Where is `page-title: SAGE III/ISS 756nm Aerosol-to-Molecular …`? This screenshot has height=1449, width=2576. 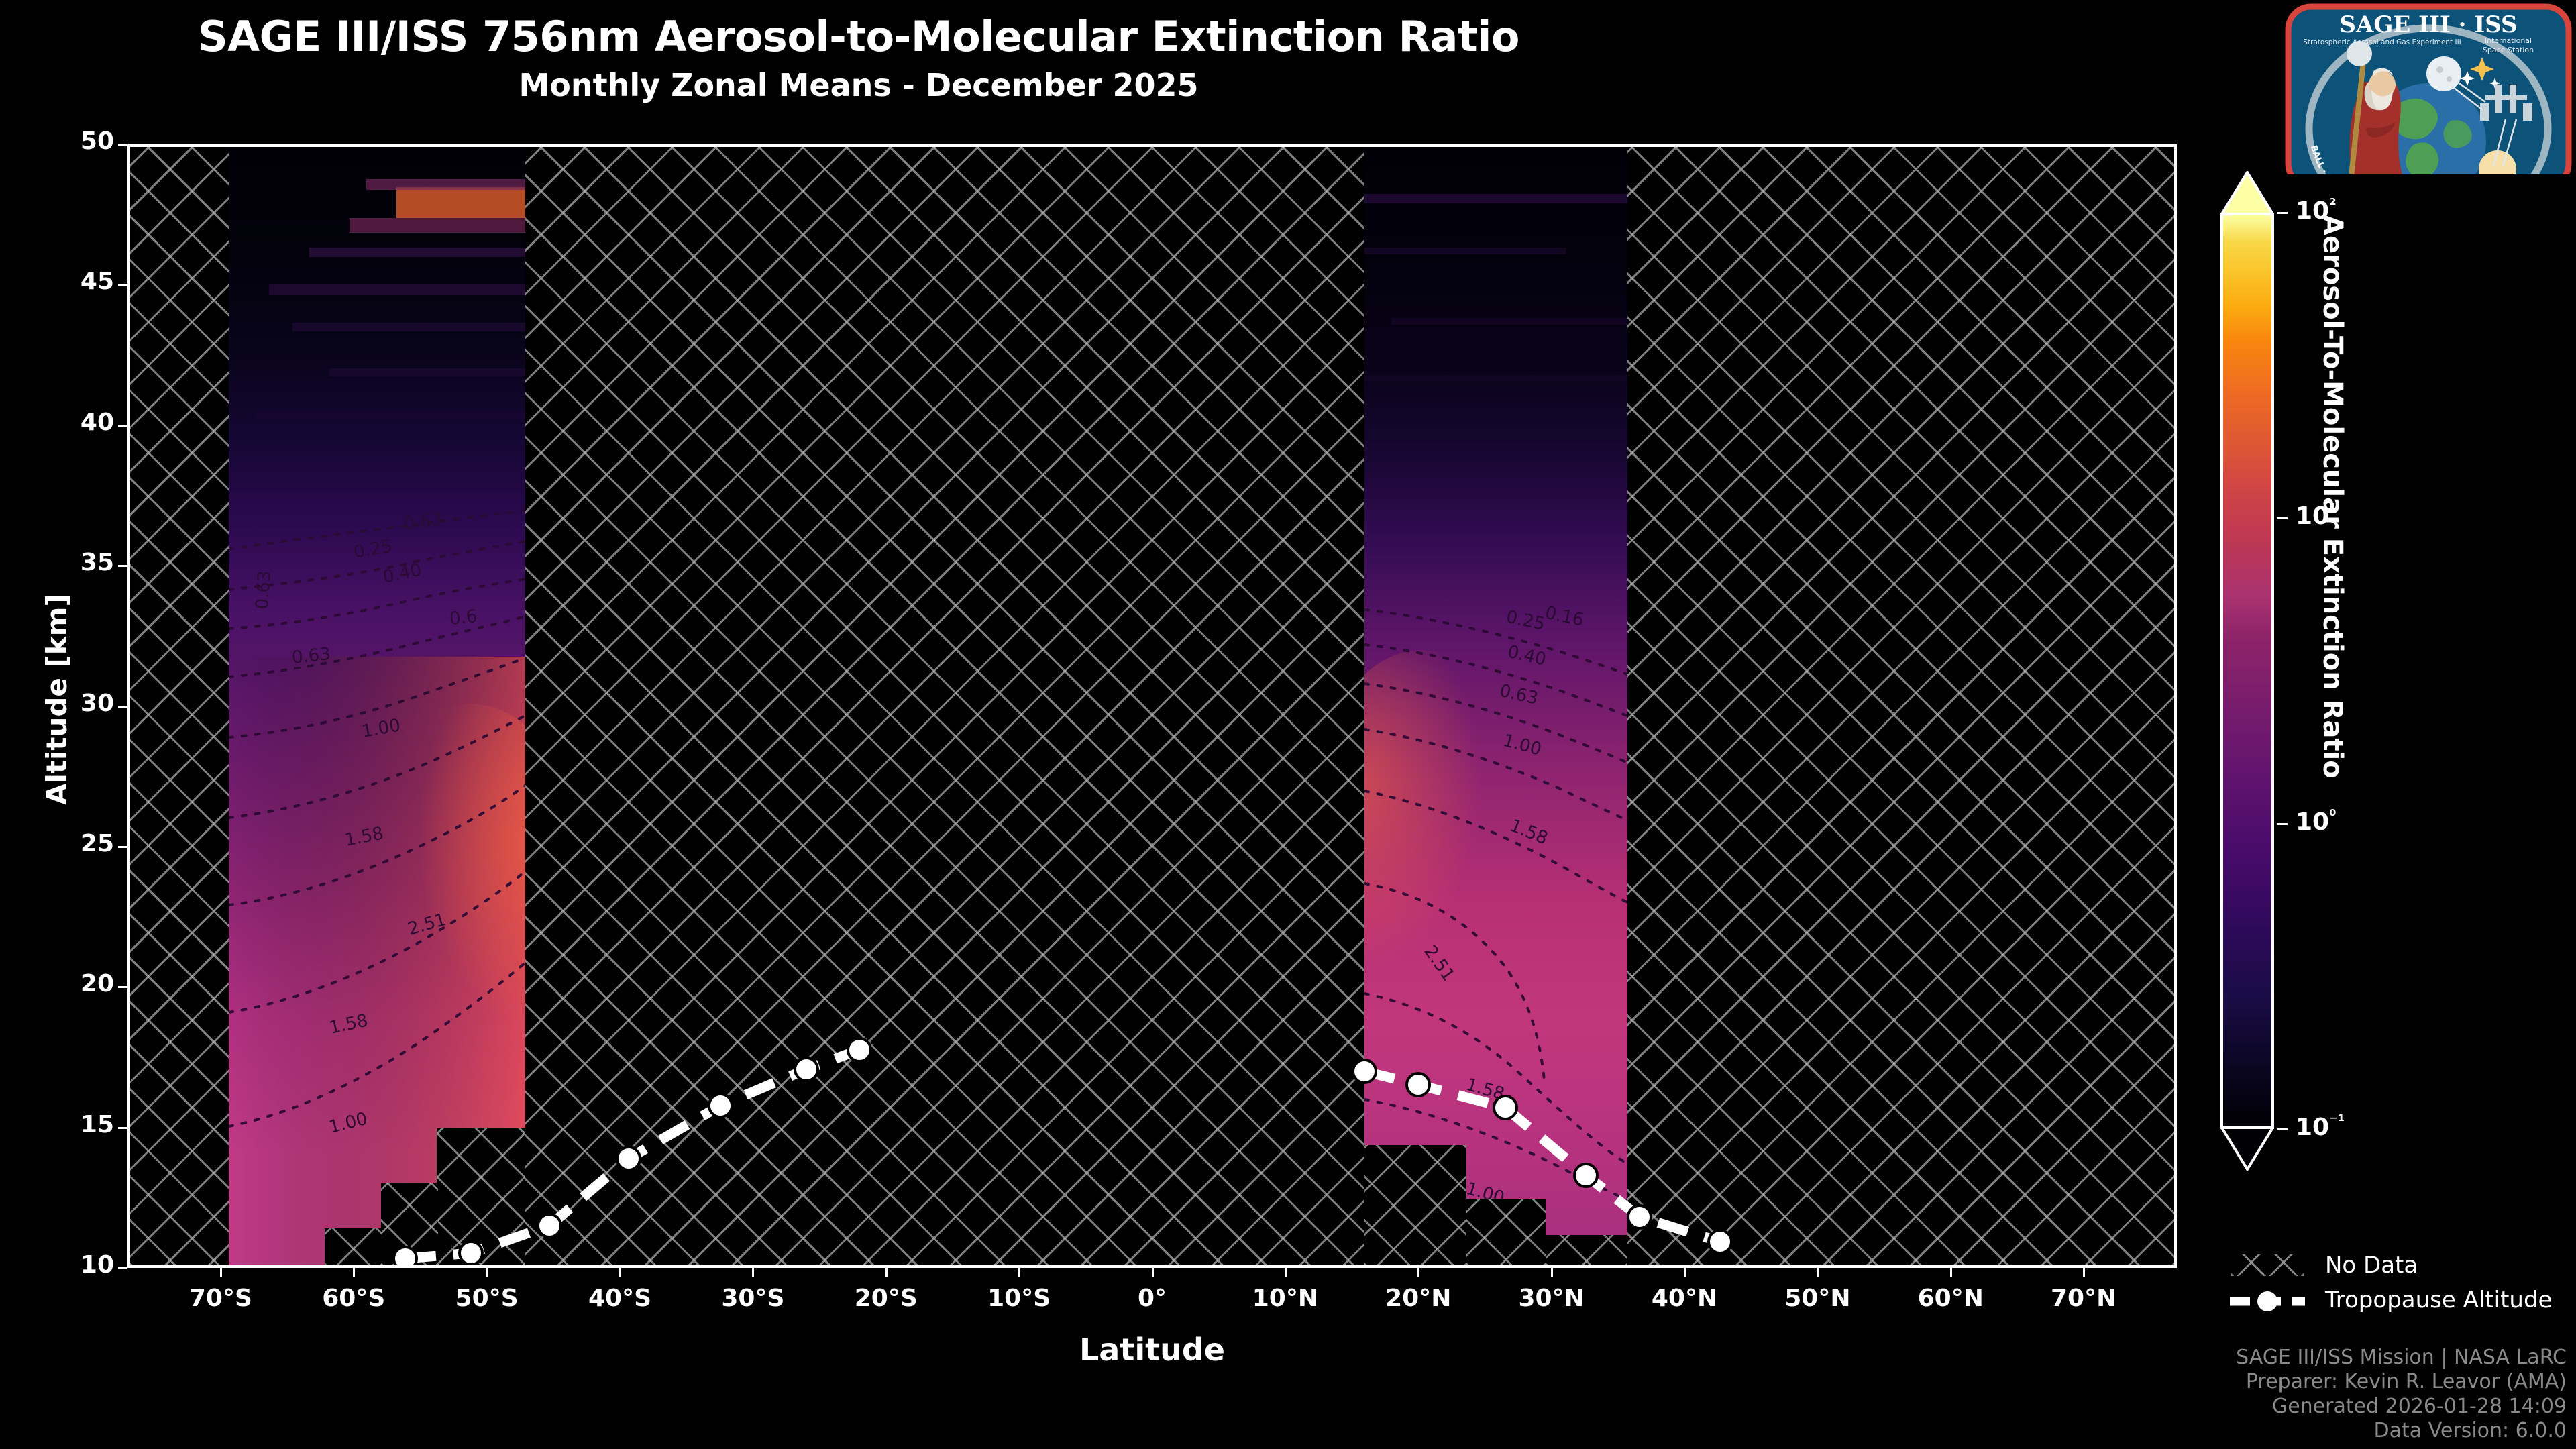
page-title: SAGE III/ISS 756nm Aerosol-to-Molecular … is located at coordinates (858, 36).